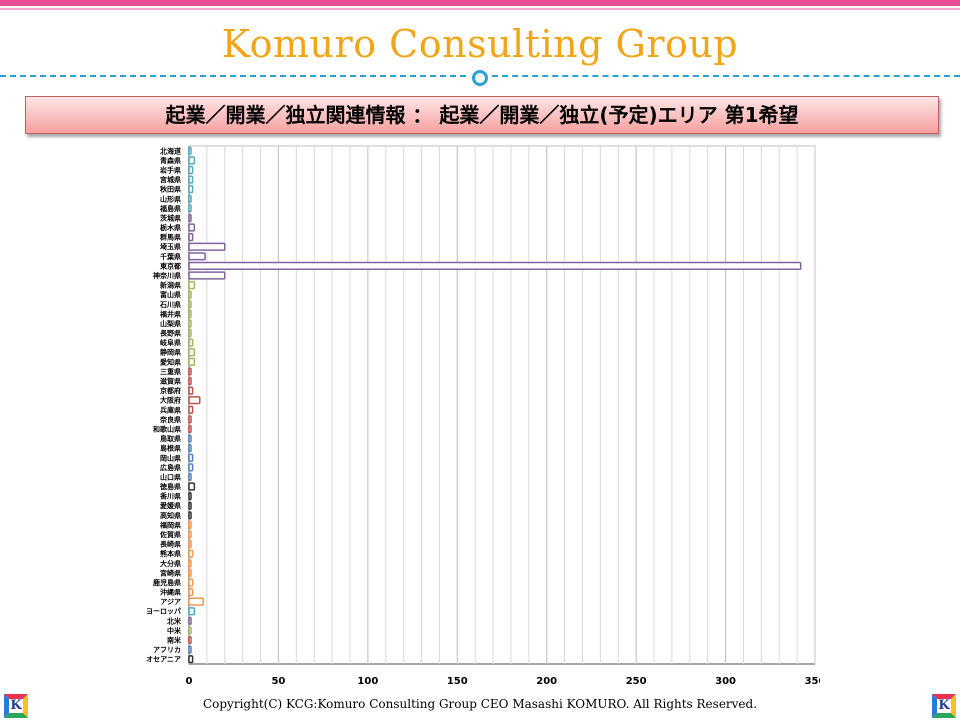 This screenshot has width=960, height=722. What do you see at coordinates (812, 681) in the screenshot?
I see `x-tick-label: 350` at bounding box center [812, 681].